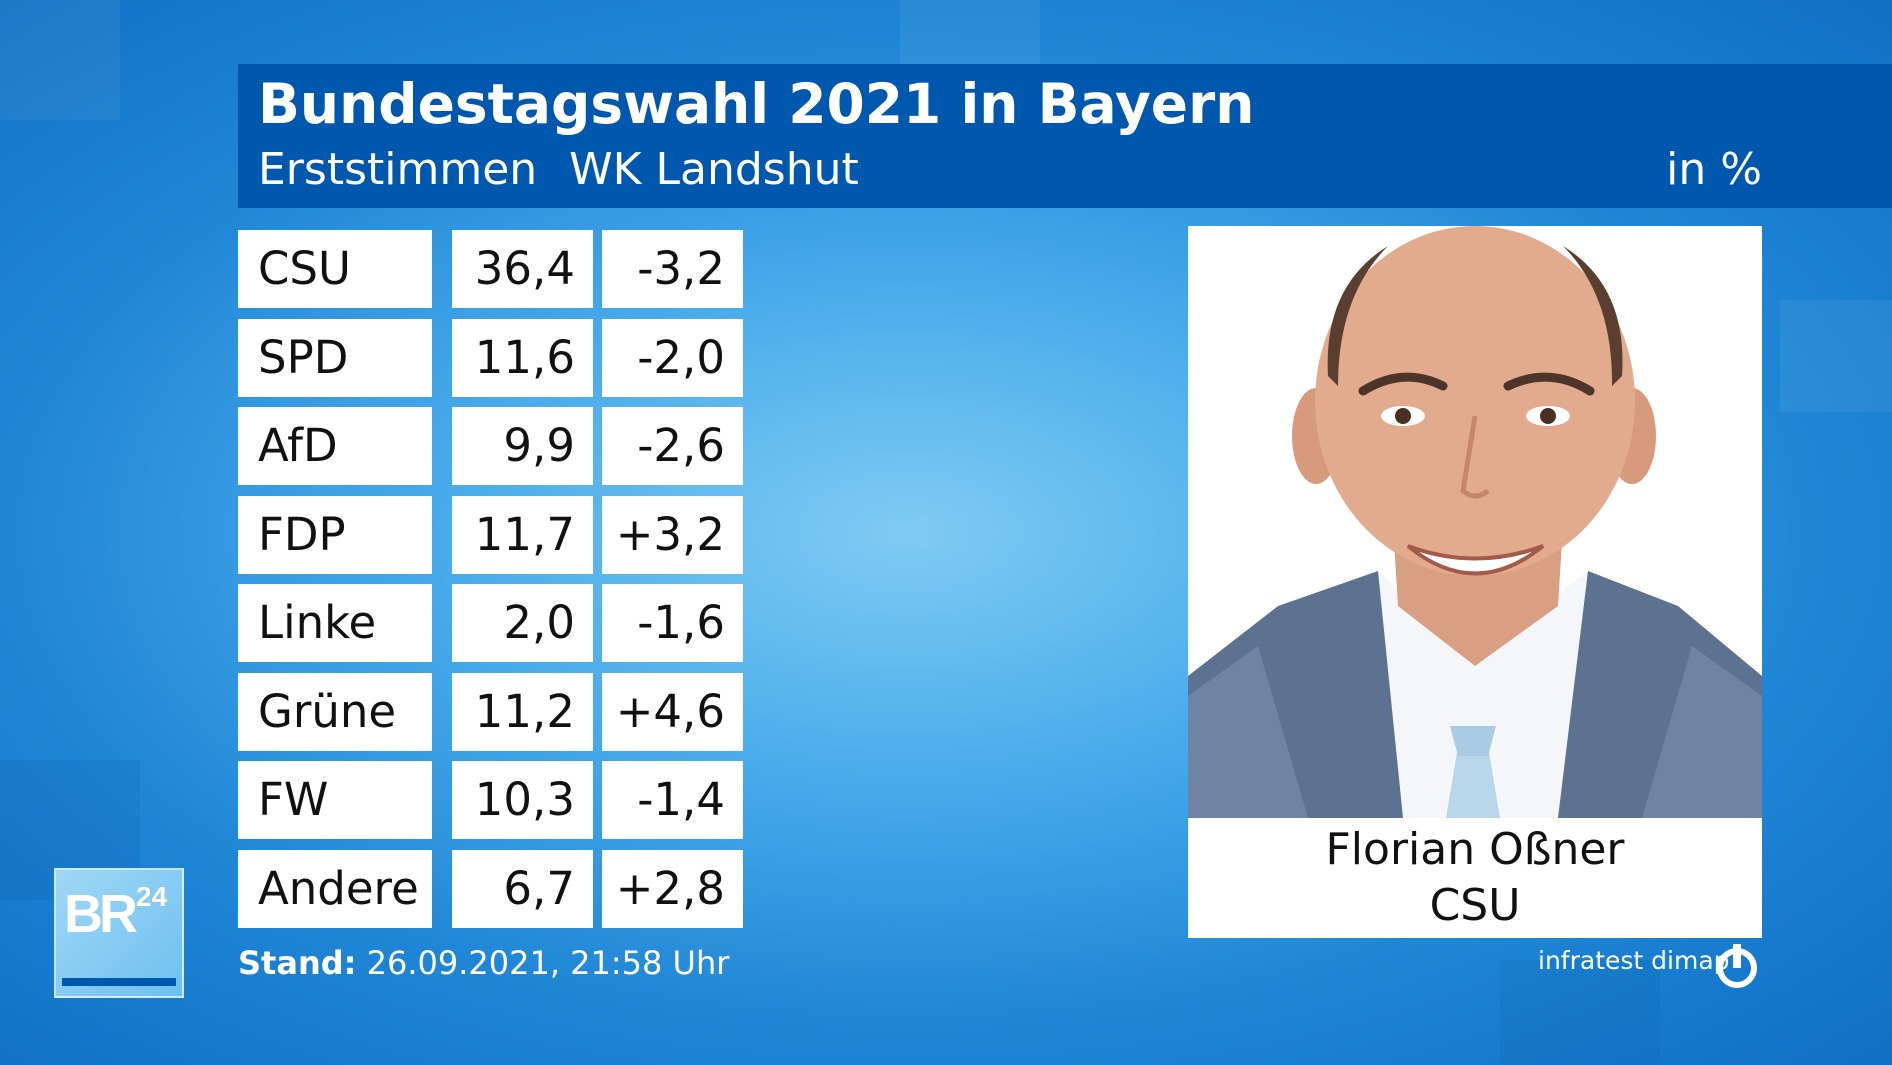 The image size is (1892, 1065). What do you see at coordinates (335, 446) in the screenshot?
I see `party-cell: AfD` at bounding box center [335, 446].